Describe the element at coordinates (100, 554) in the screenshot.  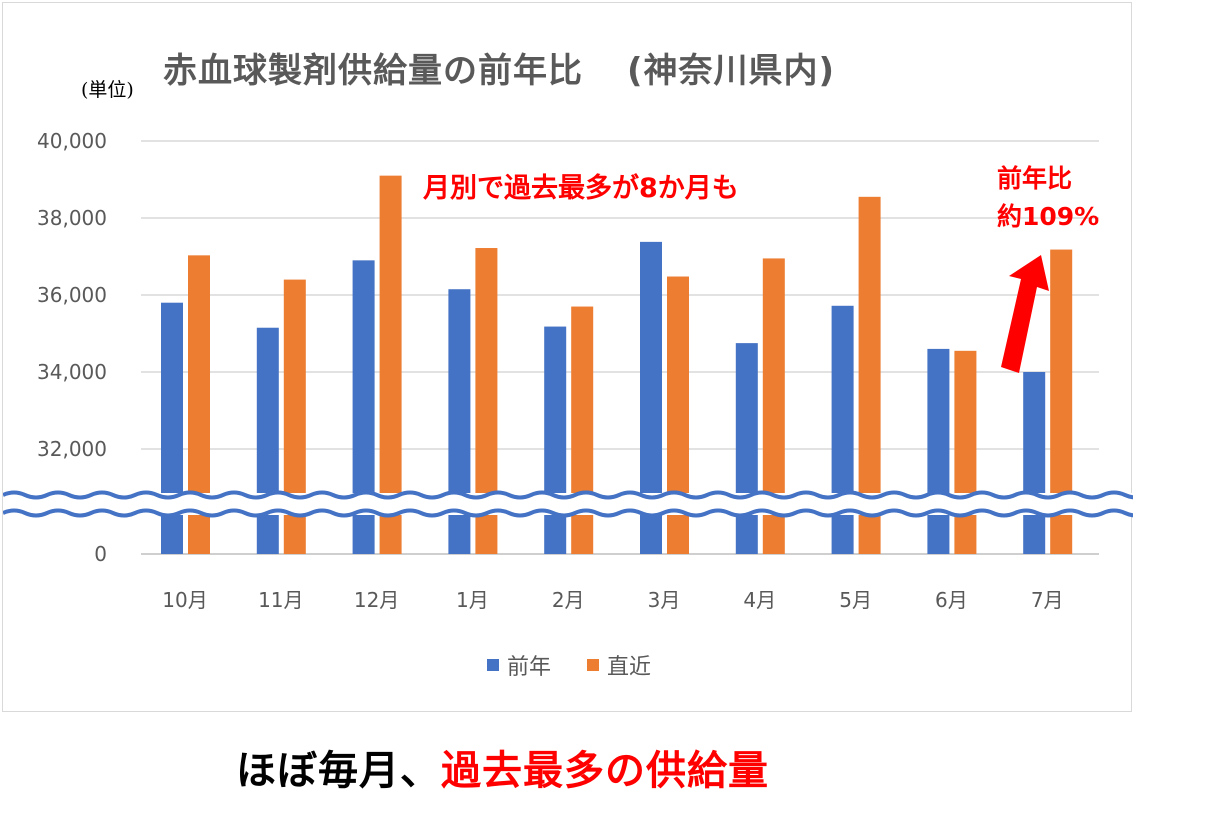
I see `y-tick-label: 0` at that location.